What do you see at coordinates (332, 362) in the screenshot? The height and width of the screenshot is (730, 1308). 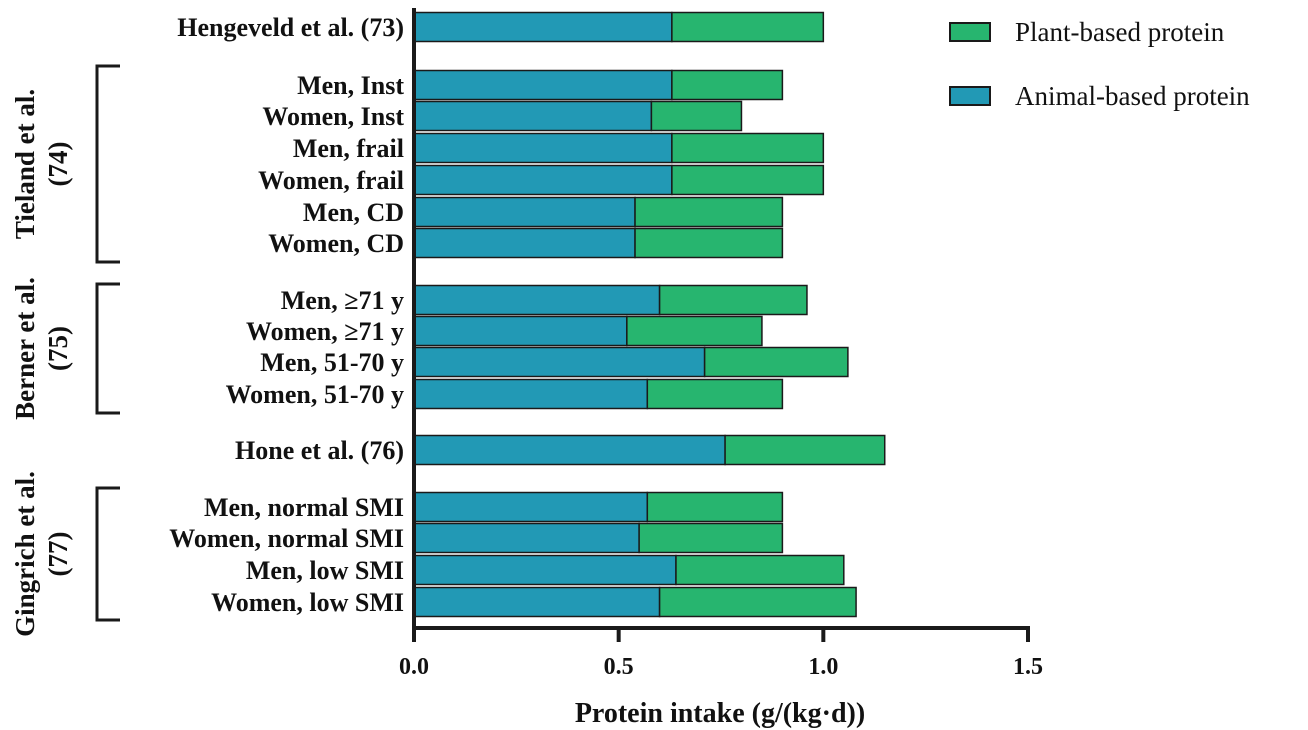 I see `category-label: Men, 51-70 y` at bounding box center [332, 362].